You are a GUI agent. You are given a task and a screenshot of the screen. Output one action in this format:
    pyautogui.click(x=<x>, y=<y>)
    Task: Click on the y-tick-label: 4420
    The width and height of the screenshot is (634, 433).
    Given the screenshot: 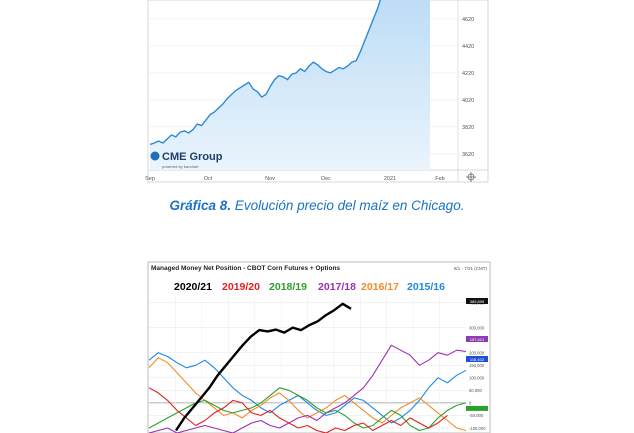 What is the action you would take?
    pyautogui.click(x=468, y=47)
    